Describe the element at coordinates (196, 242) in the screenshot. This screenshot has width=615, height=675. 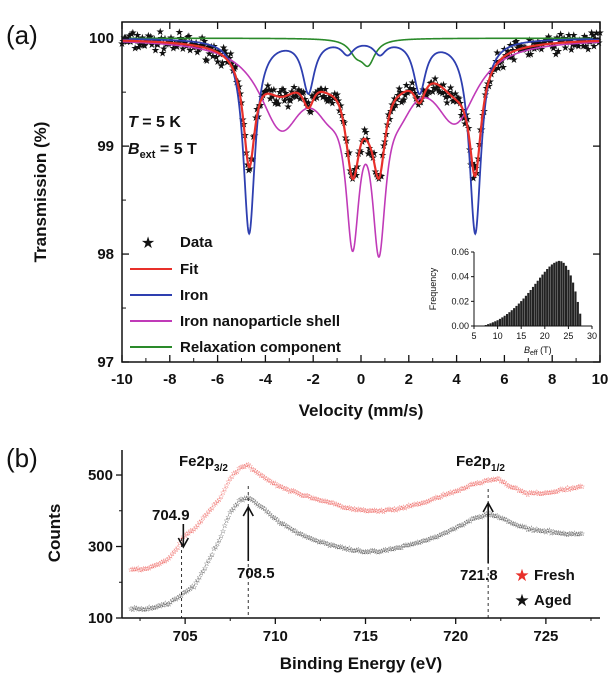
I see `legend-data-label: Data` at that location.